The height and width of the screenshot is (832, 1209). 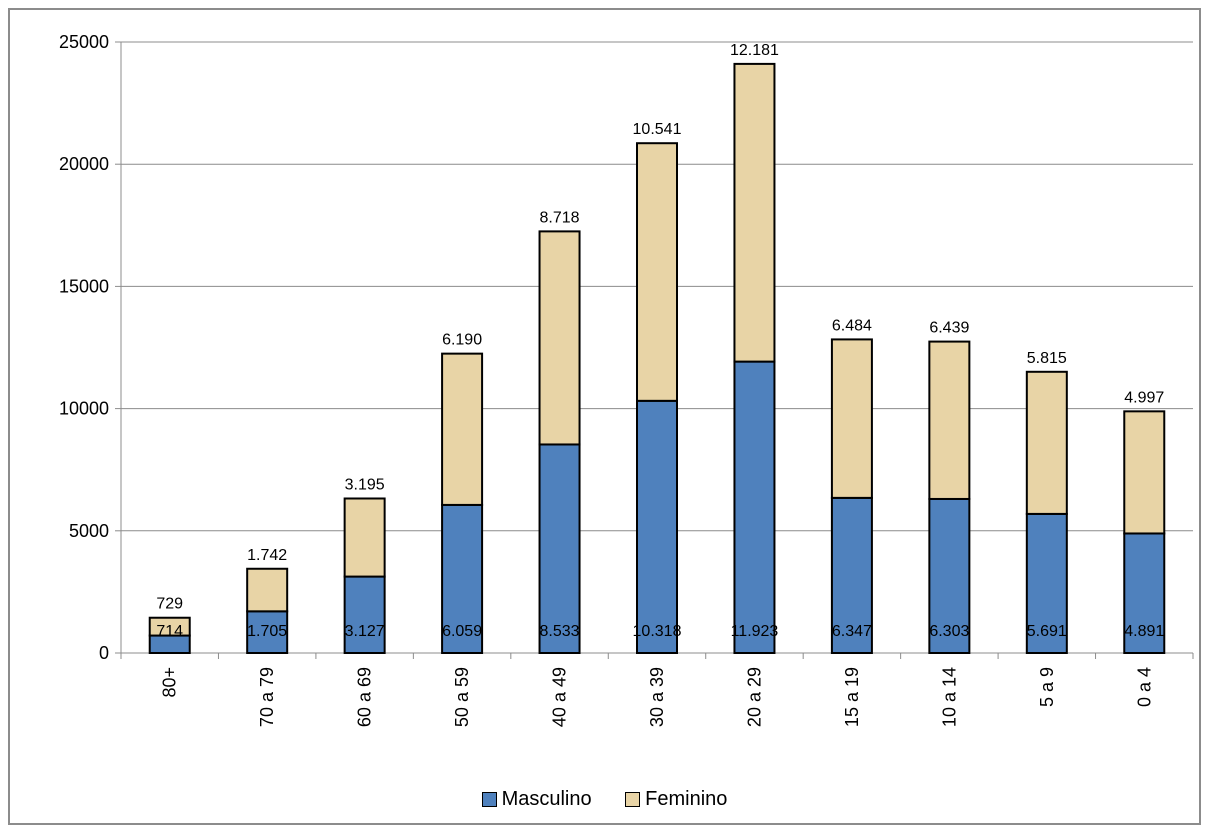 I want to click on x-tick-label: 60 a 69, so click(x=365, y=697).